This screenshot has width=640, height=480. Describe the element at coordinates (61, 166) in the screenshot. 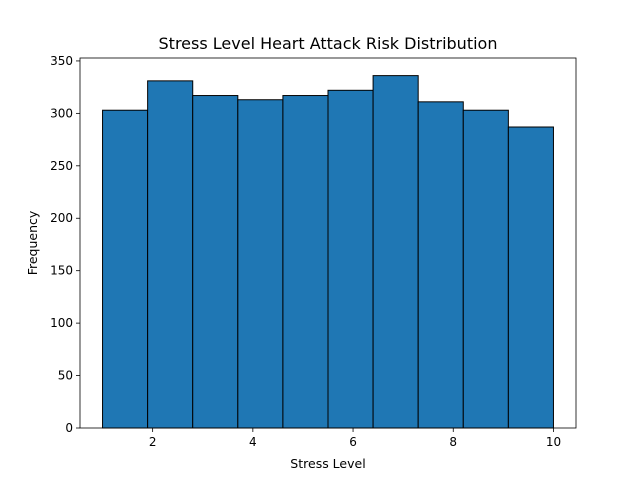

I see `y-tick-label: 250` at that location.